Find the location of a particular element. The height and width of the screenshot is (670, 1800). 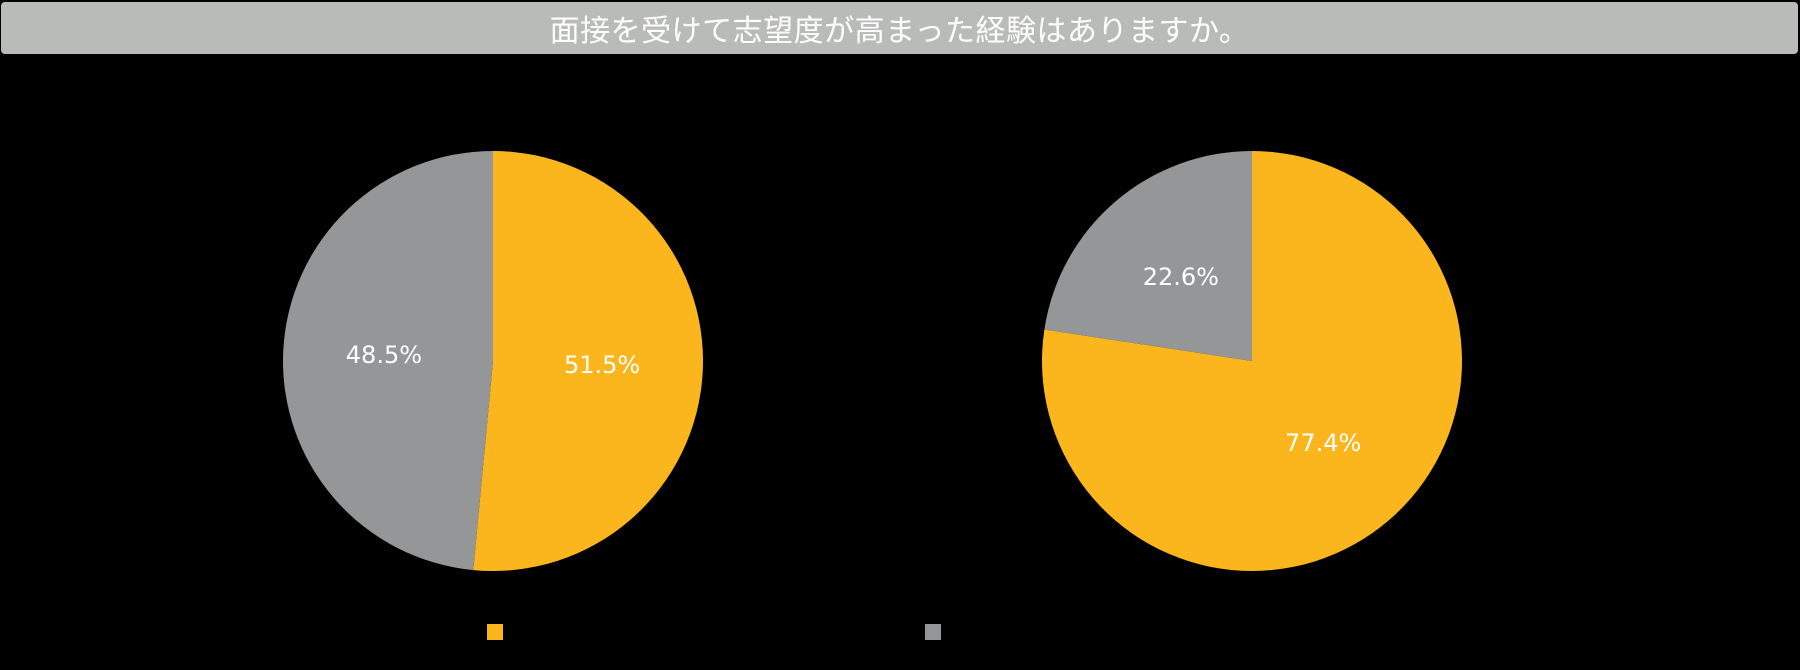

chart-title-bar: 面接を受けて志望度が高まった経験はありますか。 is located at coordinates (899, 28).